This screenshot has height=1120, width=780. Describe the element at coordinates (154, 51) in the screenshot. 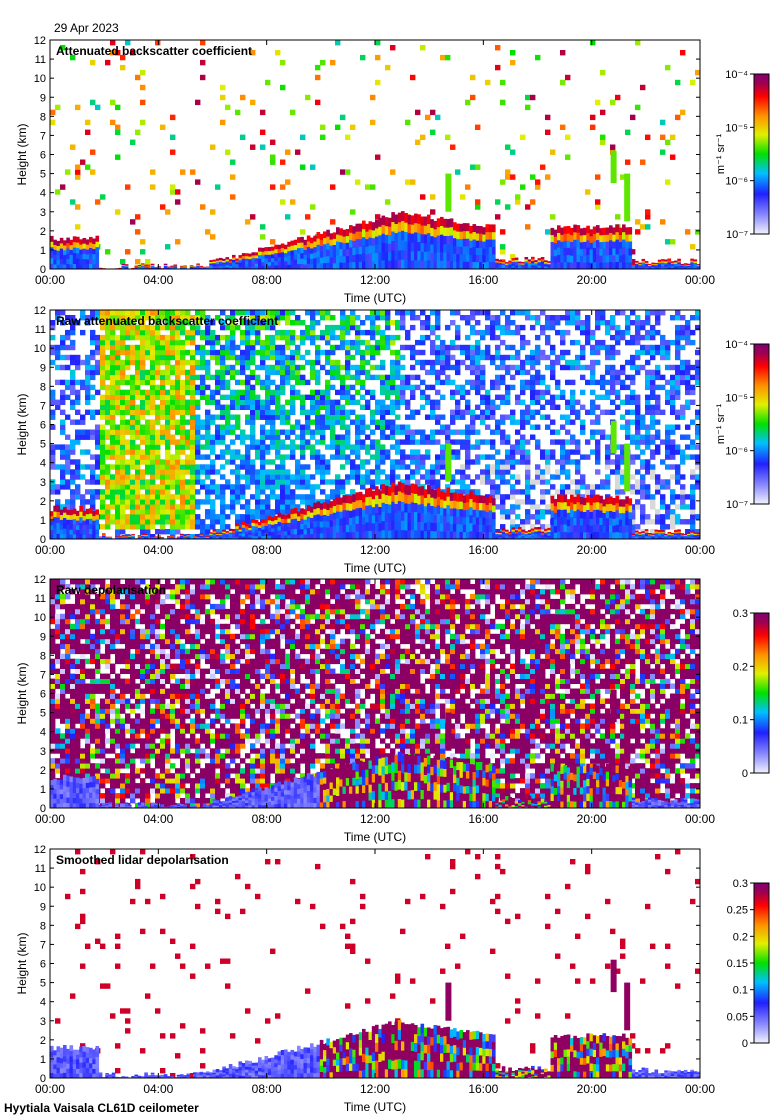

I see `panel-title-1: Attenuated backscatter coefficient` at that location.